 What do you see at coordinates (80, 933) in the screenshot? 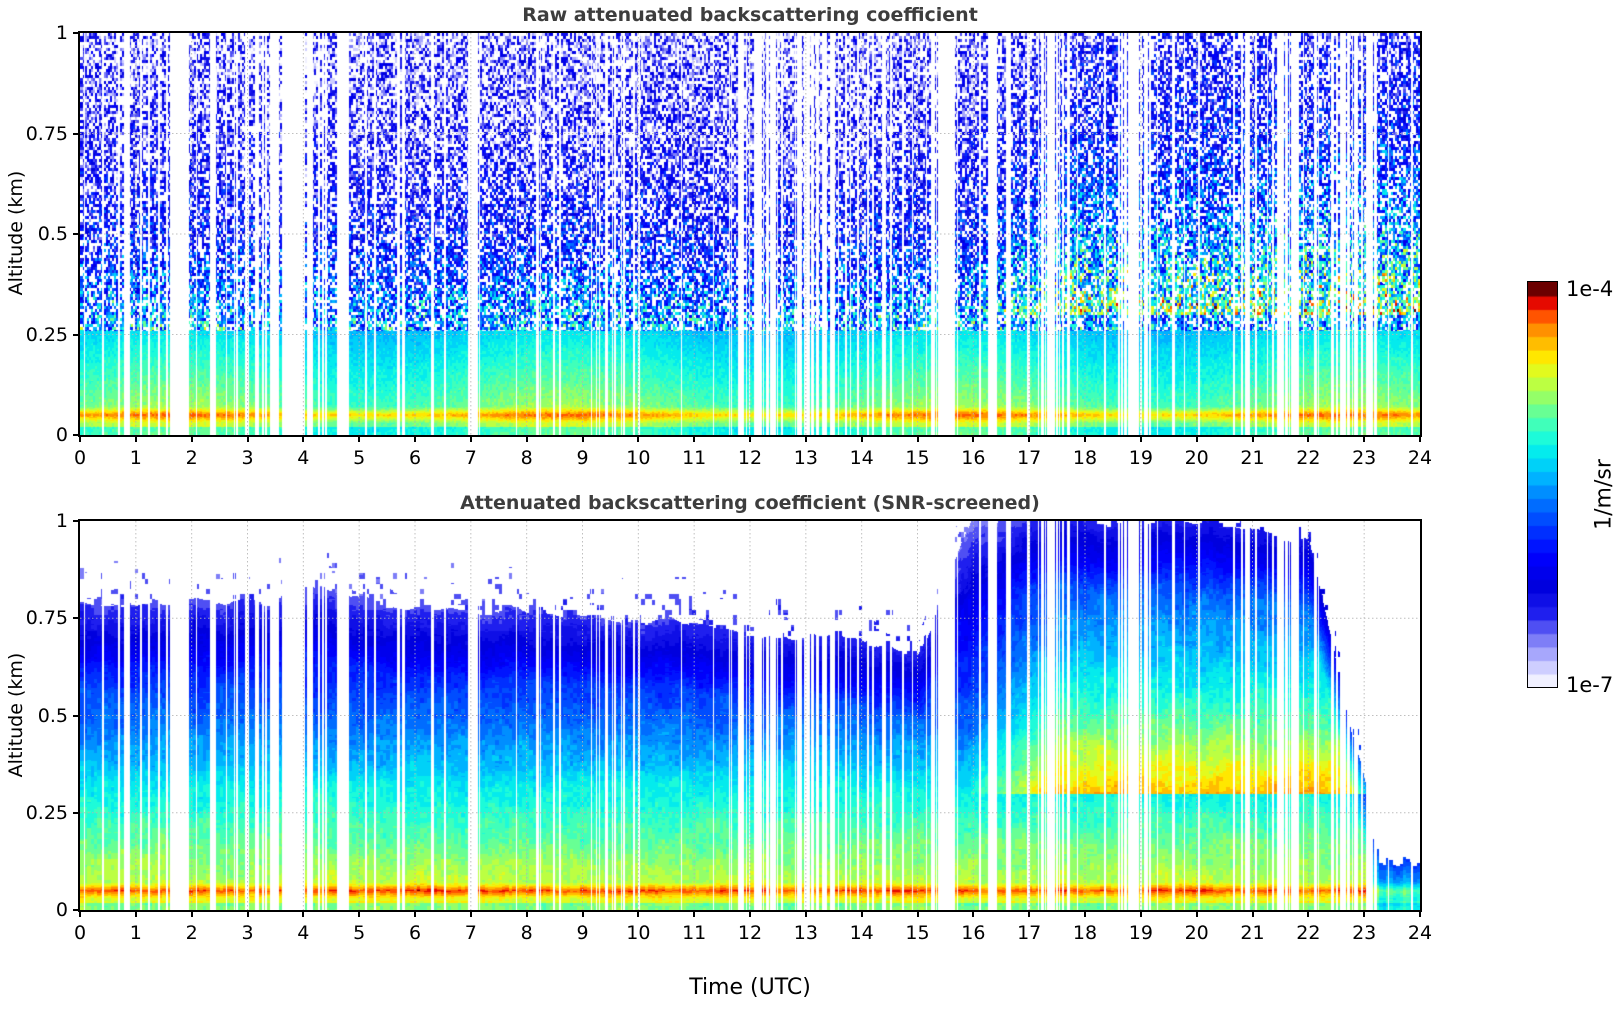
I see `x-tick-label: 0` at bounding box center [80, 933].